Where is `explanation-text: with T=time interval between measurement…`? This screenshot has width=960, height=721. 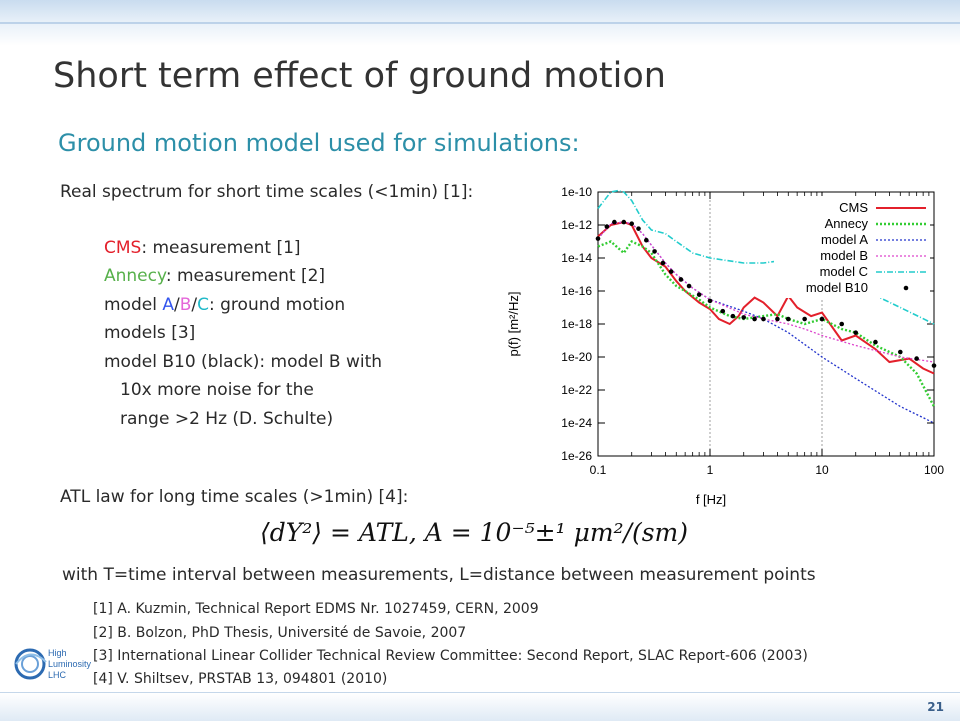
explanation-text: with T=time interval between measurement… is located at coordinates (439, 575).